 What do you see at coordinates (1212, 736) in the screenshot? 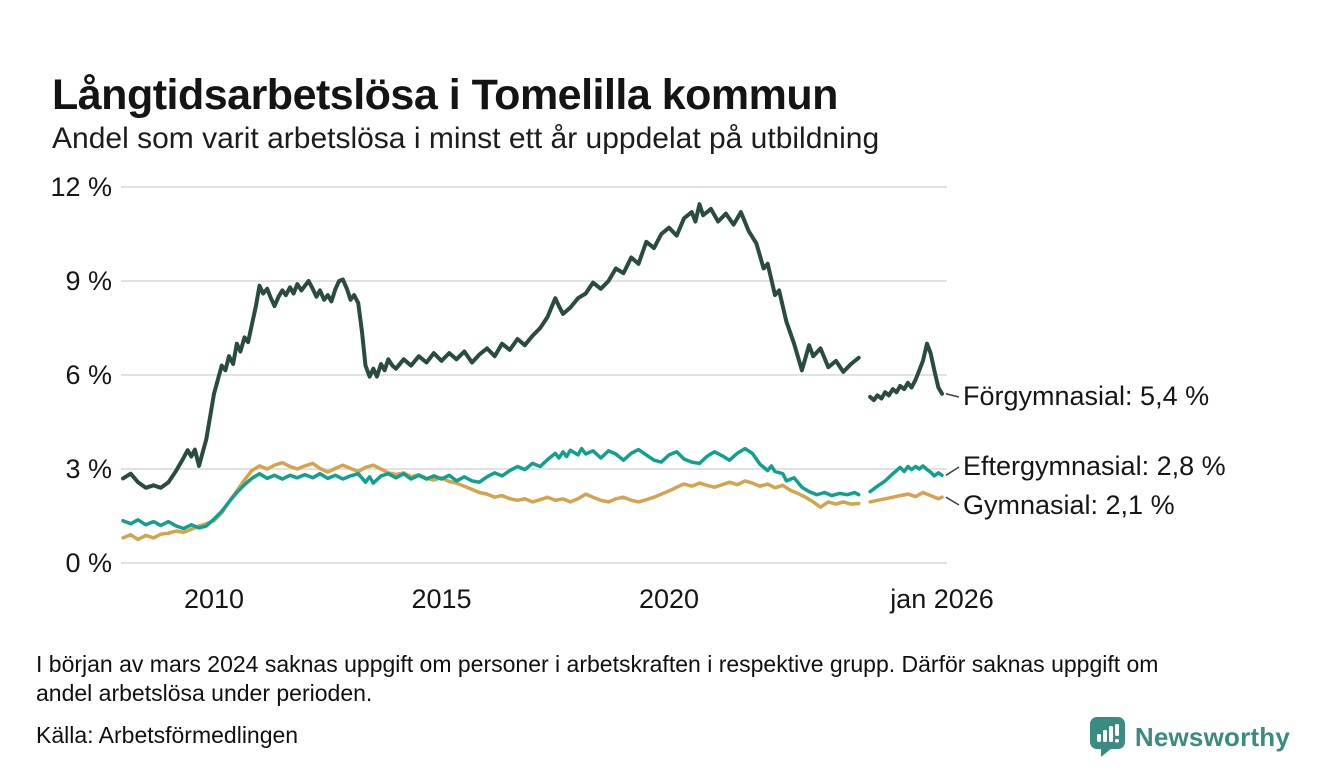
I see `newsworthy-logo-text: Newsworthy` at bounding box center [1212, 736].